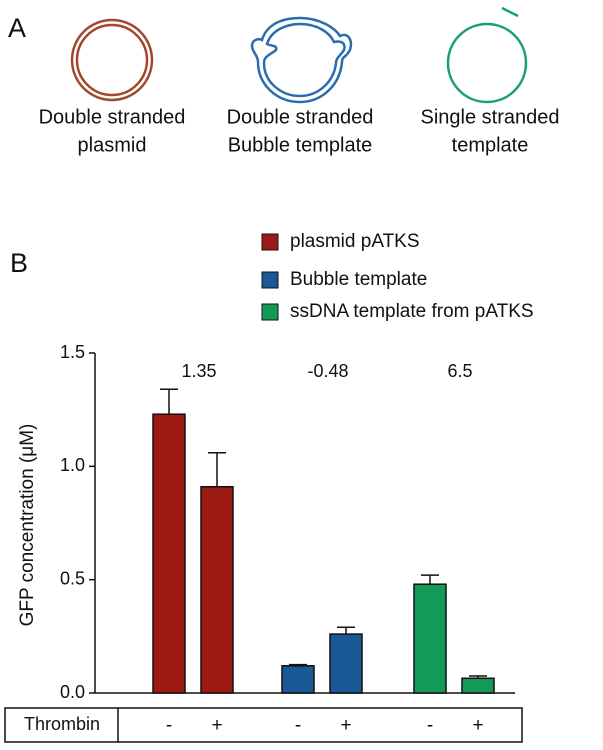  I want to click on legend-label: ssDNA template from pATKS, so click(412, 311).